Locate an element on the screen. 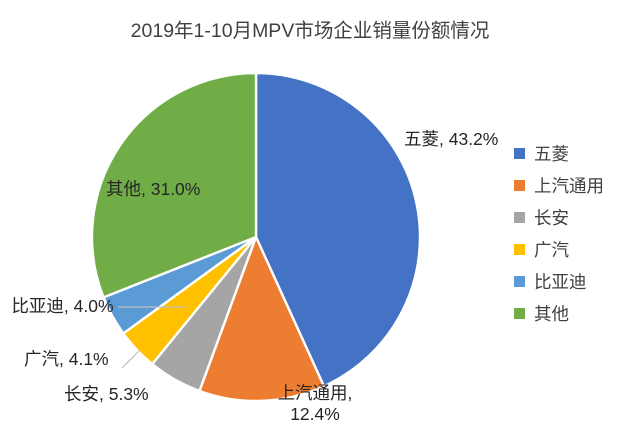 Image resolution: width=620 pixels, height=433 pixels. legend-item-changan: 长安 is located at coordinates (564, 217).